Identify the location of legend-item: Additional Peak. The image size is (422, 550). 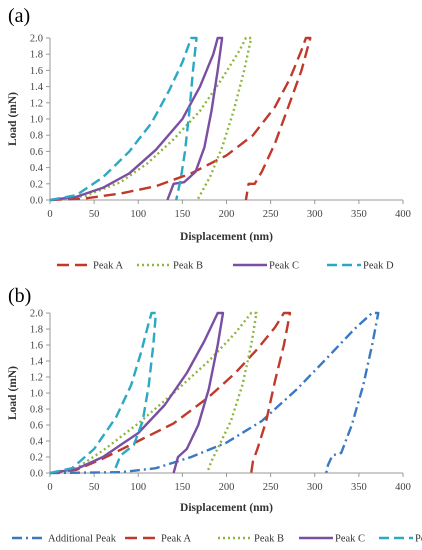
(64, 539).